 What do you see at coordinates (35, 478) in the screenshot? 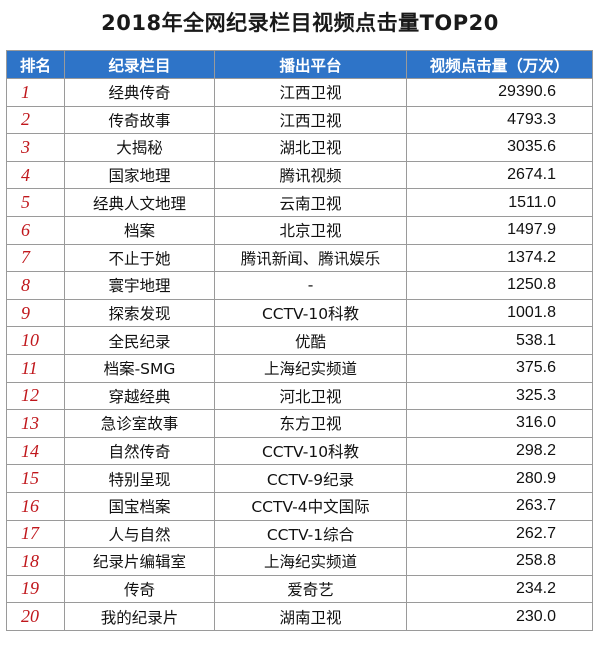
I see `rank-cell: 15` at bounding box center [35, 478].